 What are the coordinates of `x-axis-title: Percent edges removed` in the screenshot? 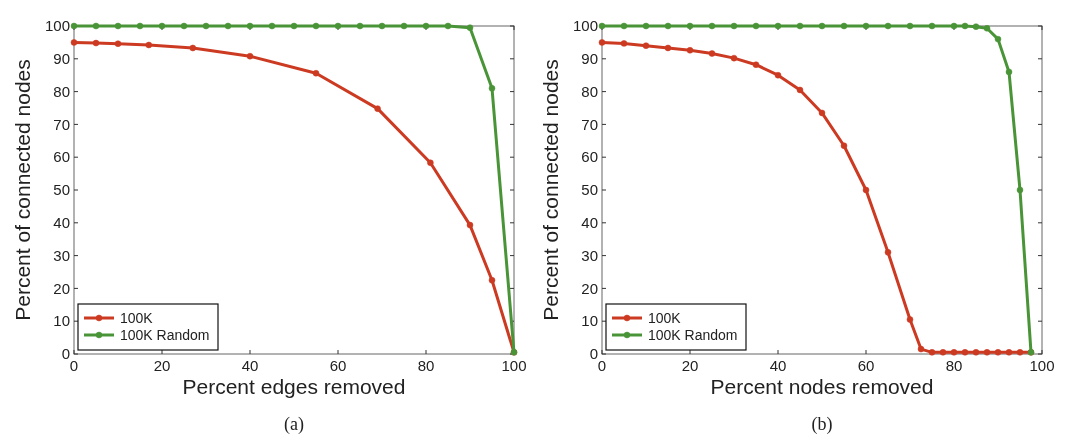 It's located at (294, 386).